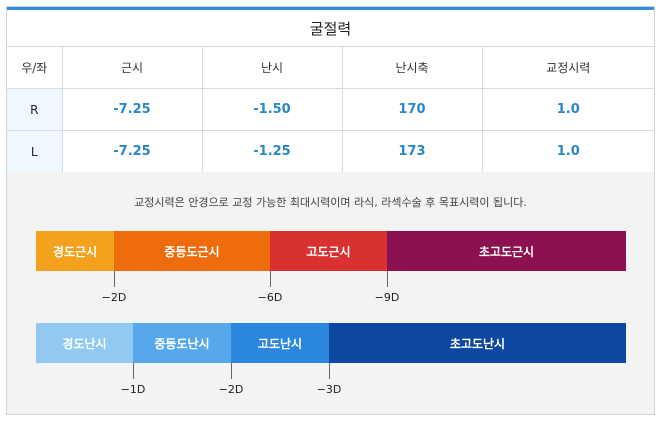 The width and height of the screenshot is (661, 421). I want to click on row-eye-label: R, so click(35, 109).